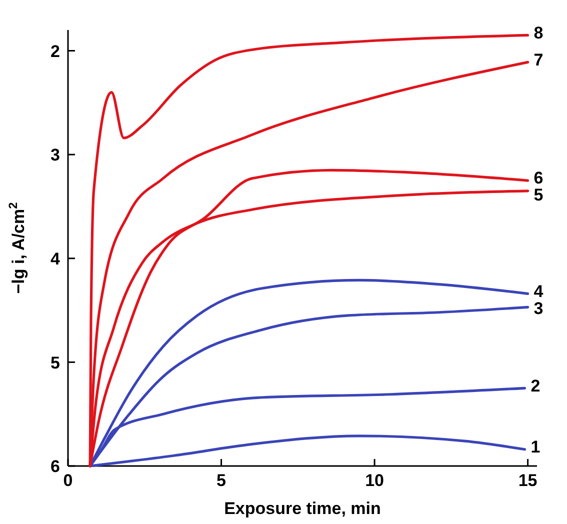 This screenshot has height=524, width=567. Describe the element at coordinates (539, 60) in the screenshot. I see `series-label: 7` at that location.